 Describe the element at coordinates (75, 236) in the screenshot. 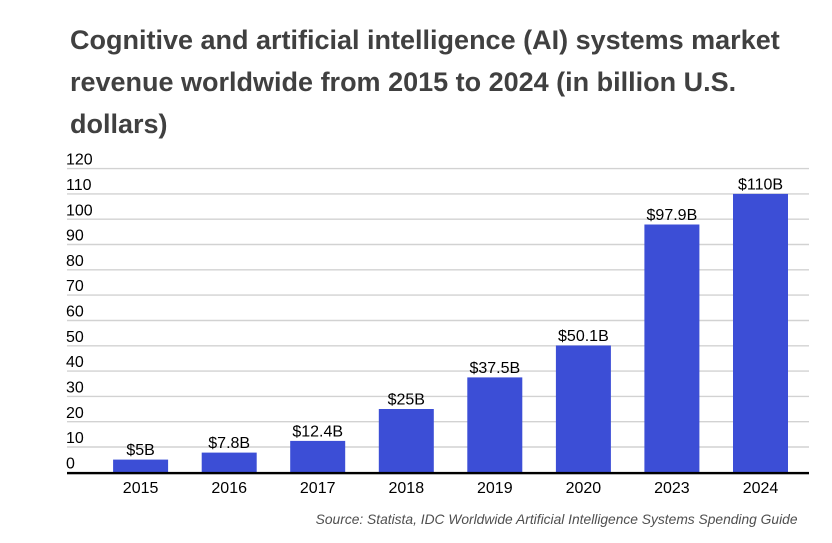

I see `svg-text: 90` at that location.